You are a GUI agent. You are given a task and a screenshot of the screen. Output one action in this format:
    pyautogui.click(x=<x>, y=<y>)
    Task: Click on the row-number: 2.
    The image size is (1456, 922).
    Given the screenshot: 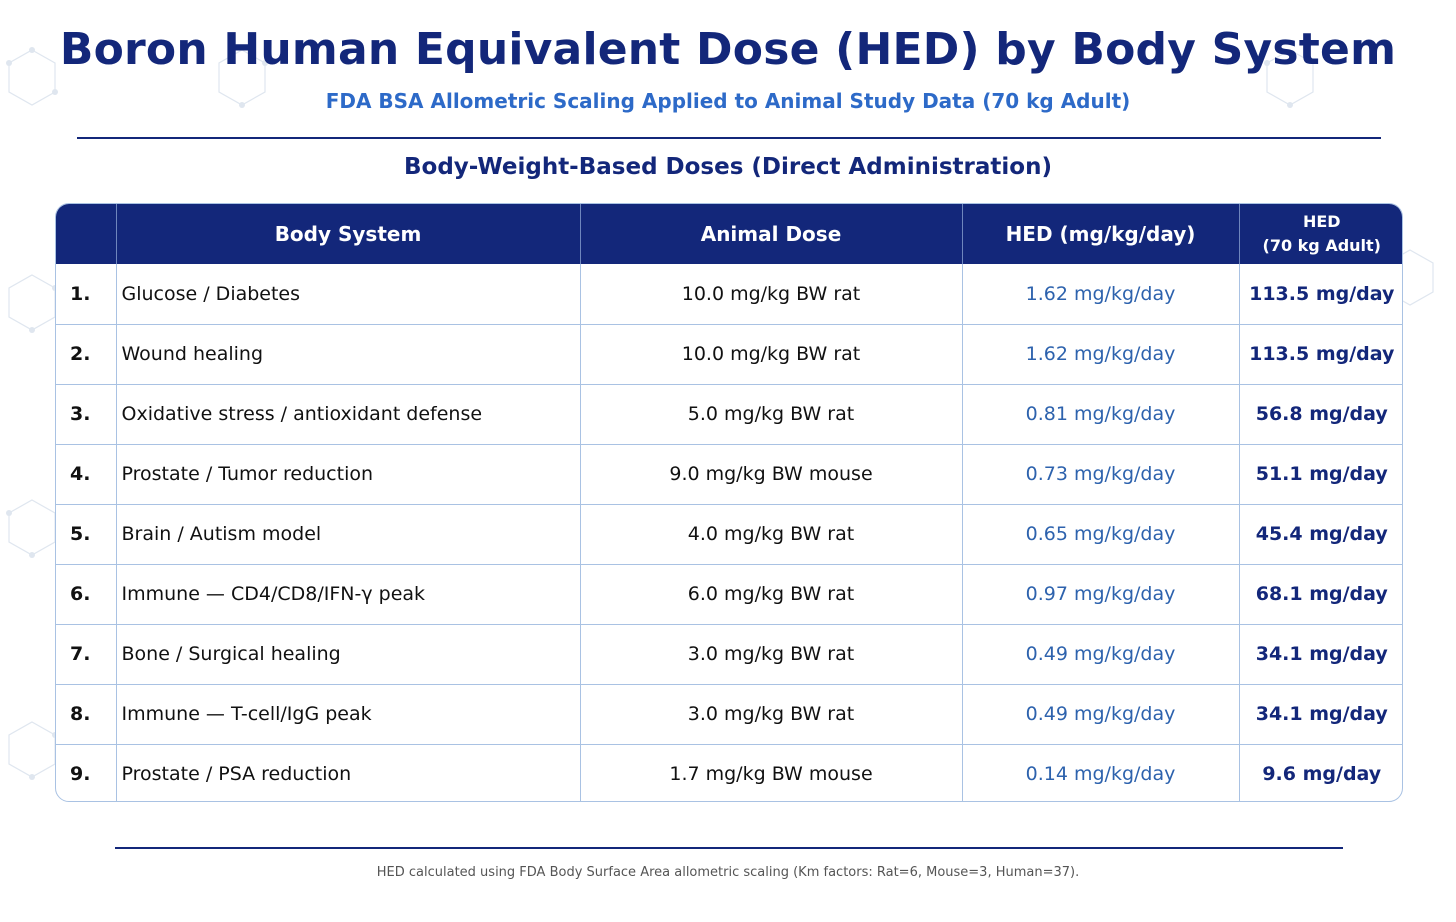 What is the action you would take?
    pyautogui.click(x=86, y=354)
    